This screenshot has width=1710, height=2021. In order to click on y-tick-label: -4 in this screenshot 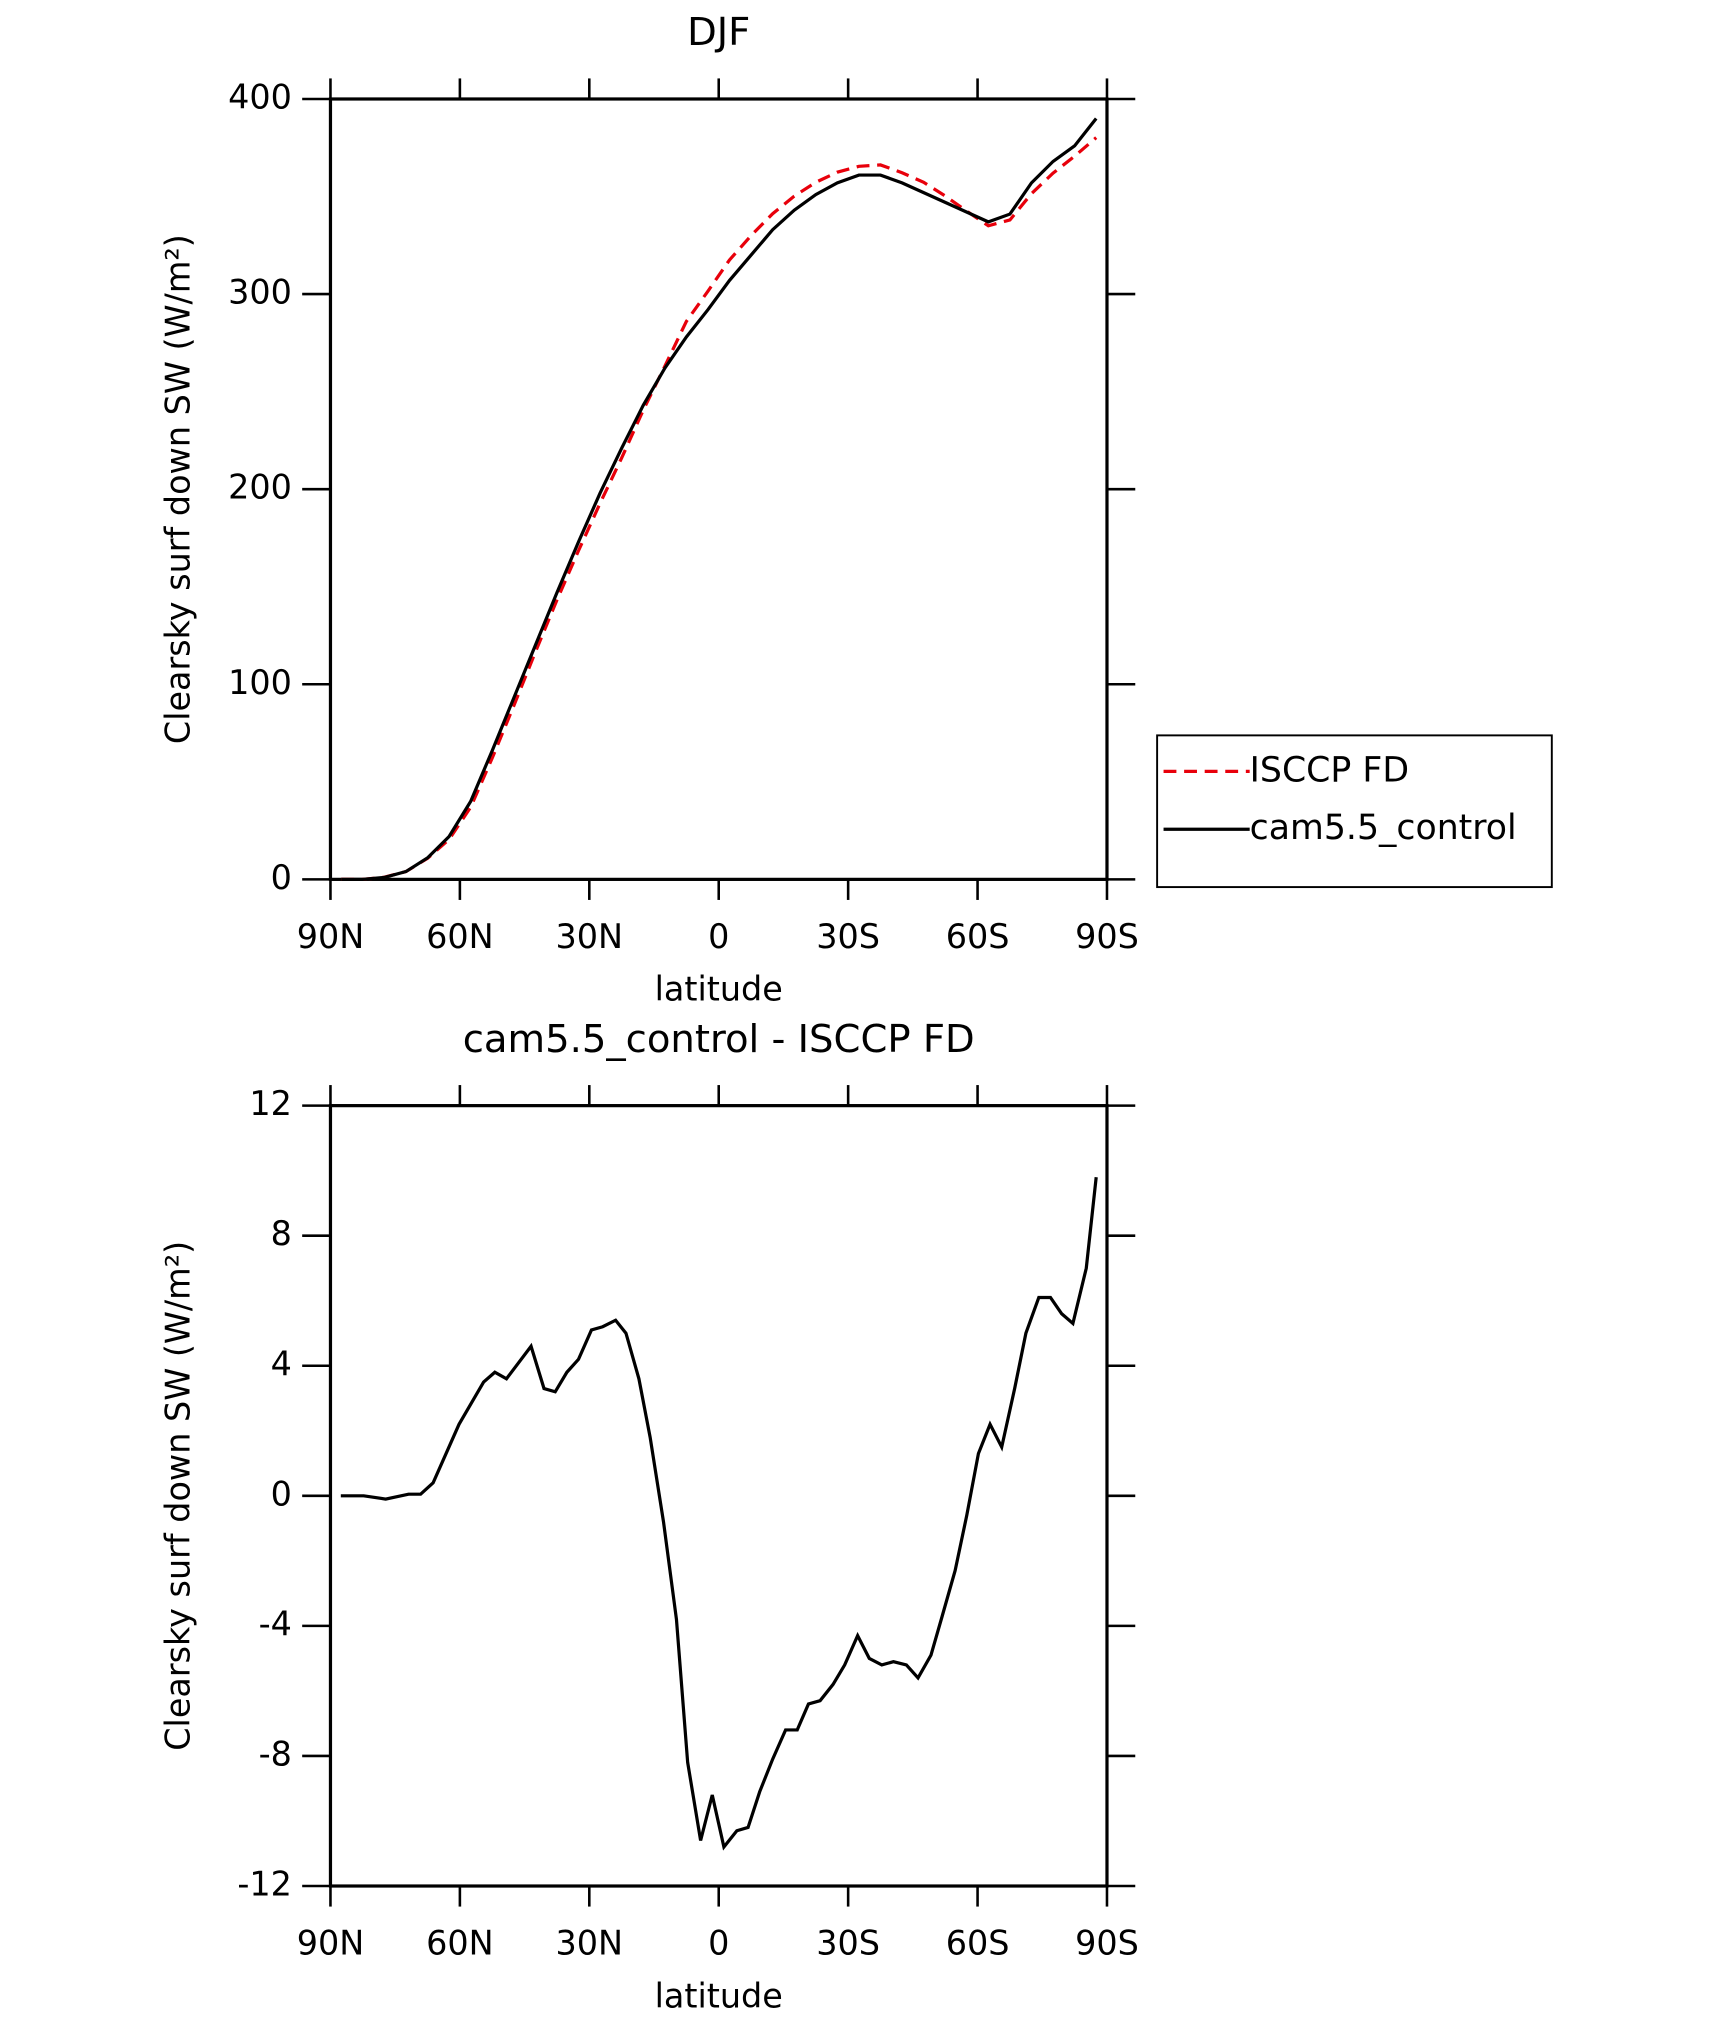, I will do `click(275, 1623)`.